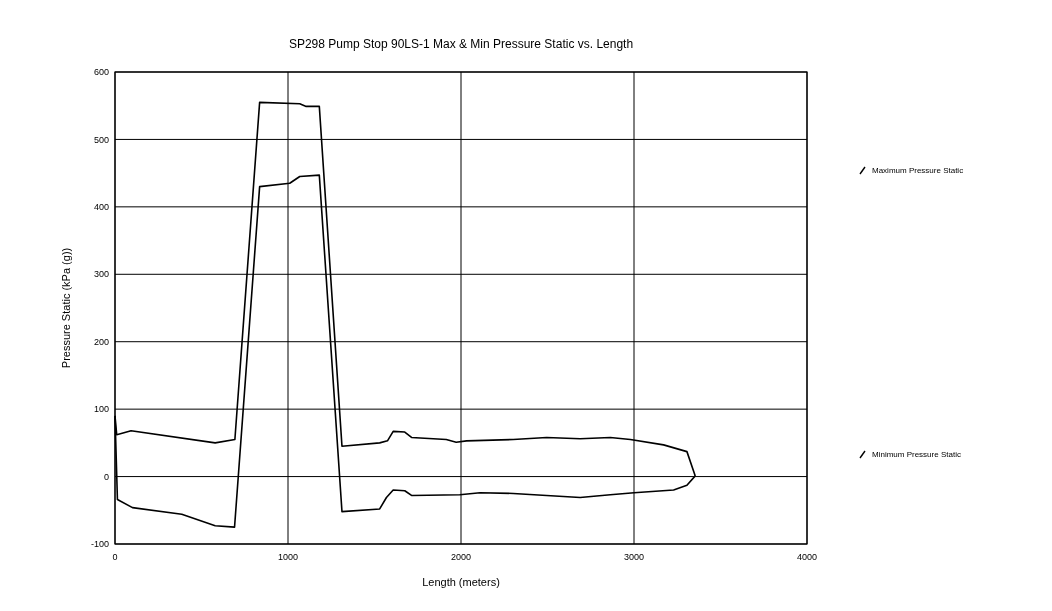 The image size is (1052, 611). I want to click on y-tick-label: 300, so click(101, 274).